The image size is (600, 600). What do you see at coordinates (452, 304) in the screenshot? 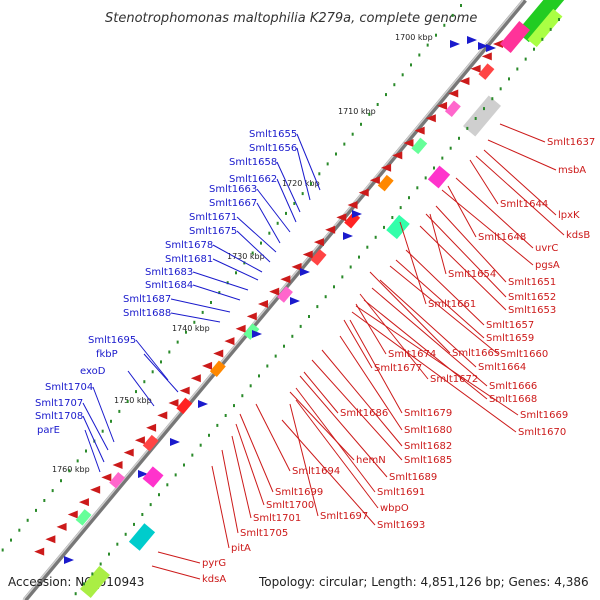
I see `gene-label: Smlt1661` at bounding box center [452, 304].